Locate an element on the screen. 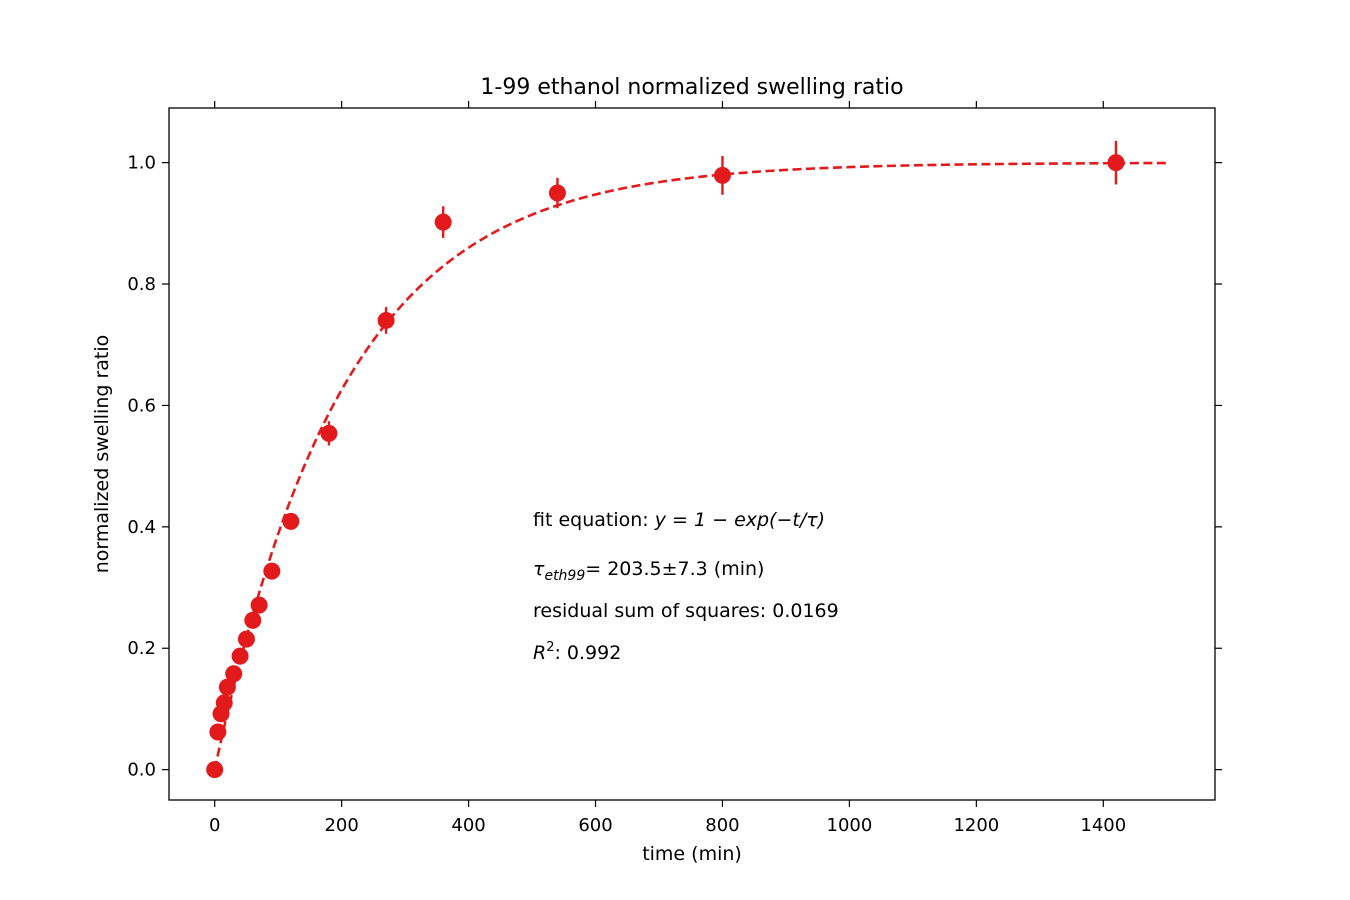 The image size is (1350, 900). r2-value: : 0.992 is located at coordinates (587, 653).